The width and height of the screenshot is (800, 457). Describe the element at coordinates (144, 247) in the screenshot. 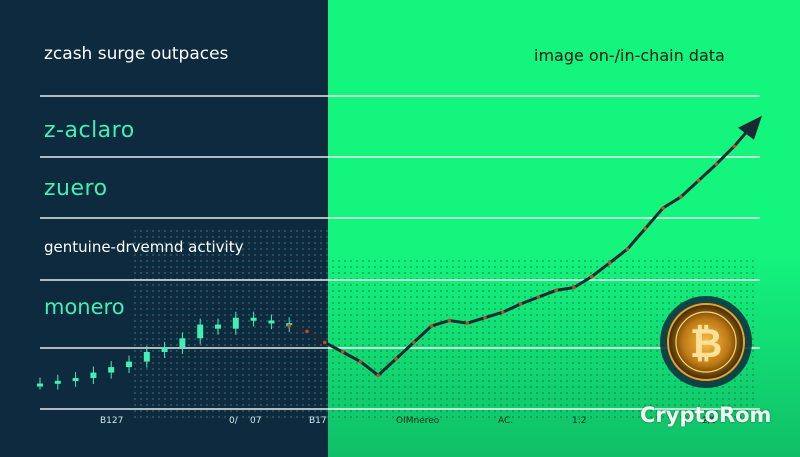

I see `label-activity: gentuine-drvemnd activity` at that location.